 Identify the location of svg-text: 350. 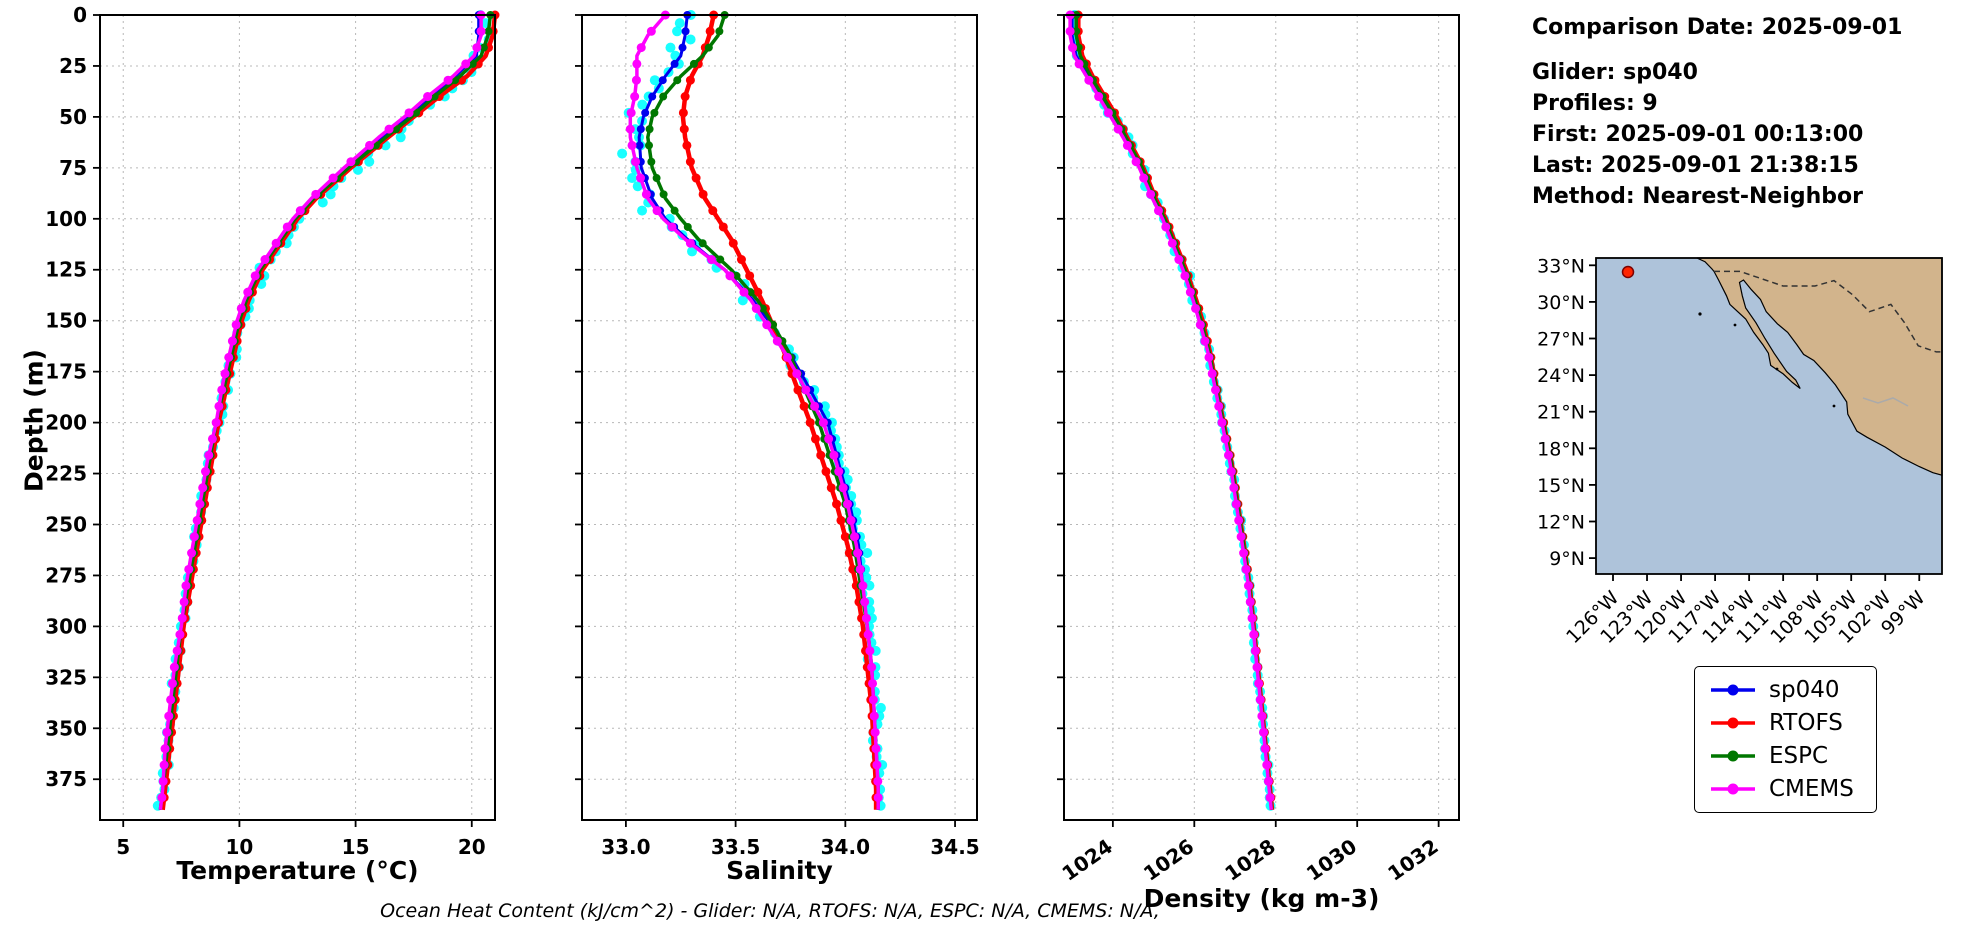
(66, 728).